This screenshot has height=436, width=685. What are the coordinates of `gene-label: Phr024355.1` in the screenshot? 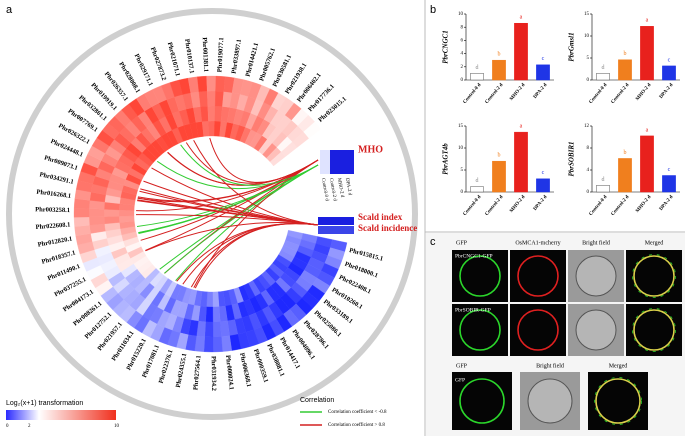 It's located at (182, 371).